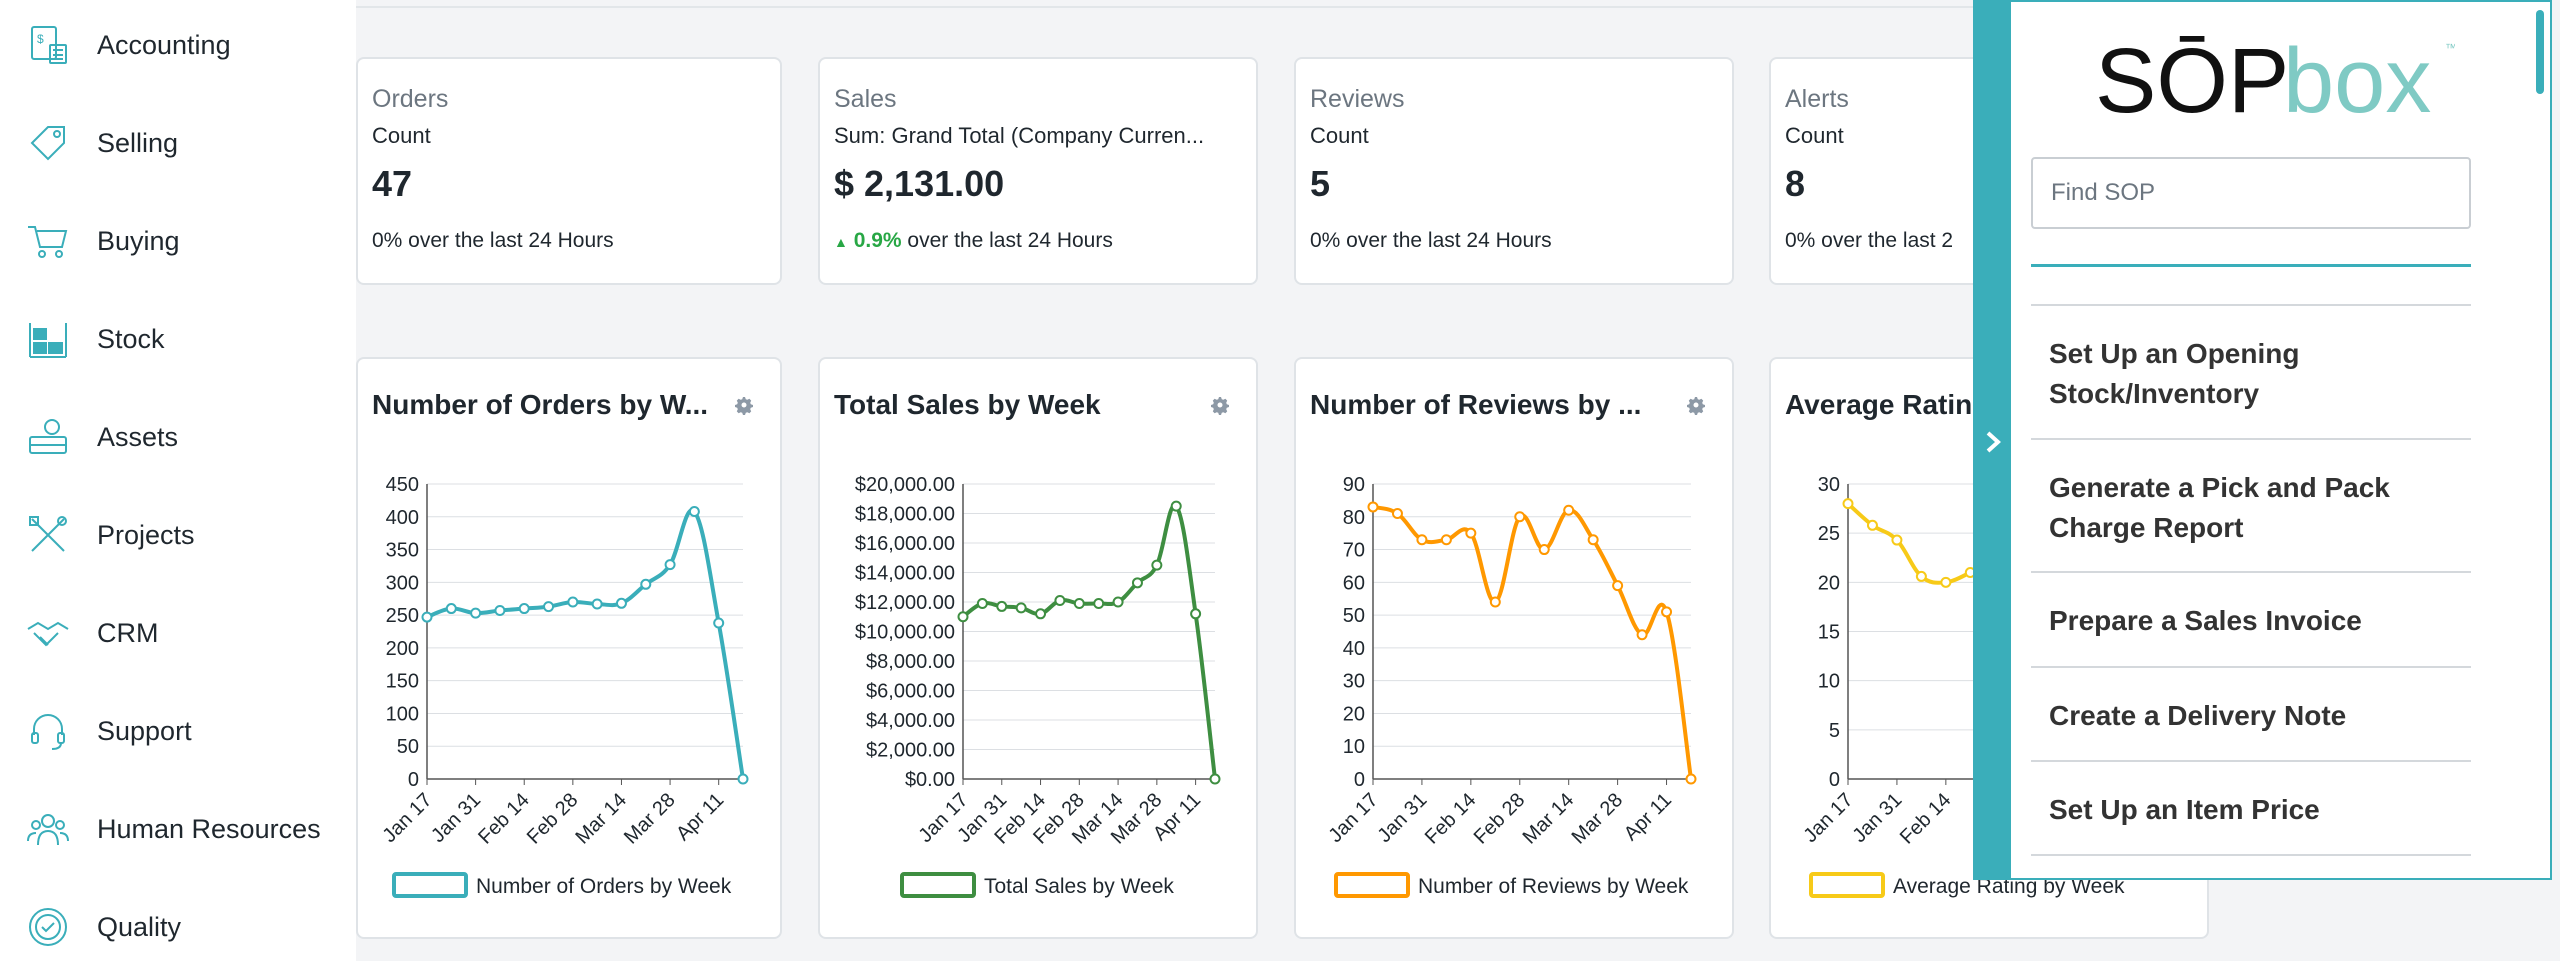 The width and height of the screenshot is (2560, 961). What do you see at coordinates (48, 927) in the screenshot?
I see `quality-badge-icon` at bounding box center [48, 927].